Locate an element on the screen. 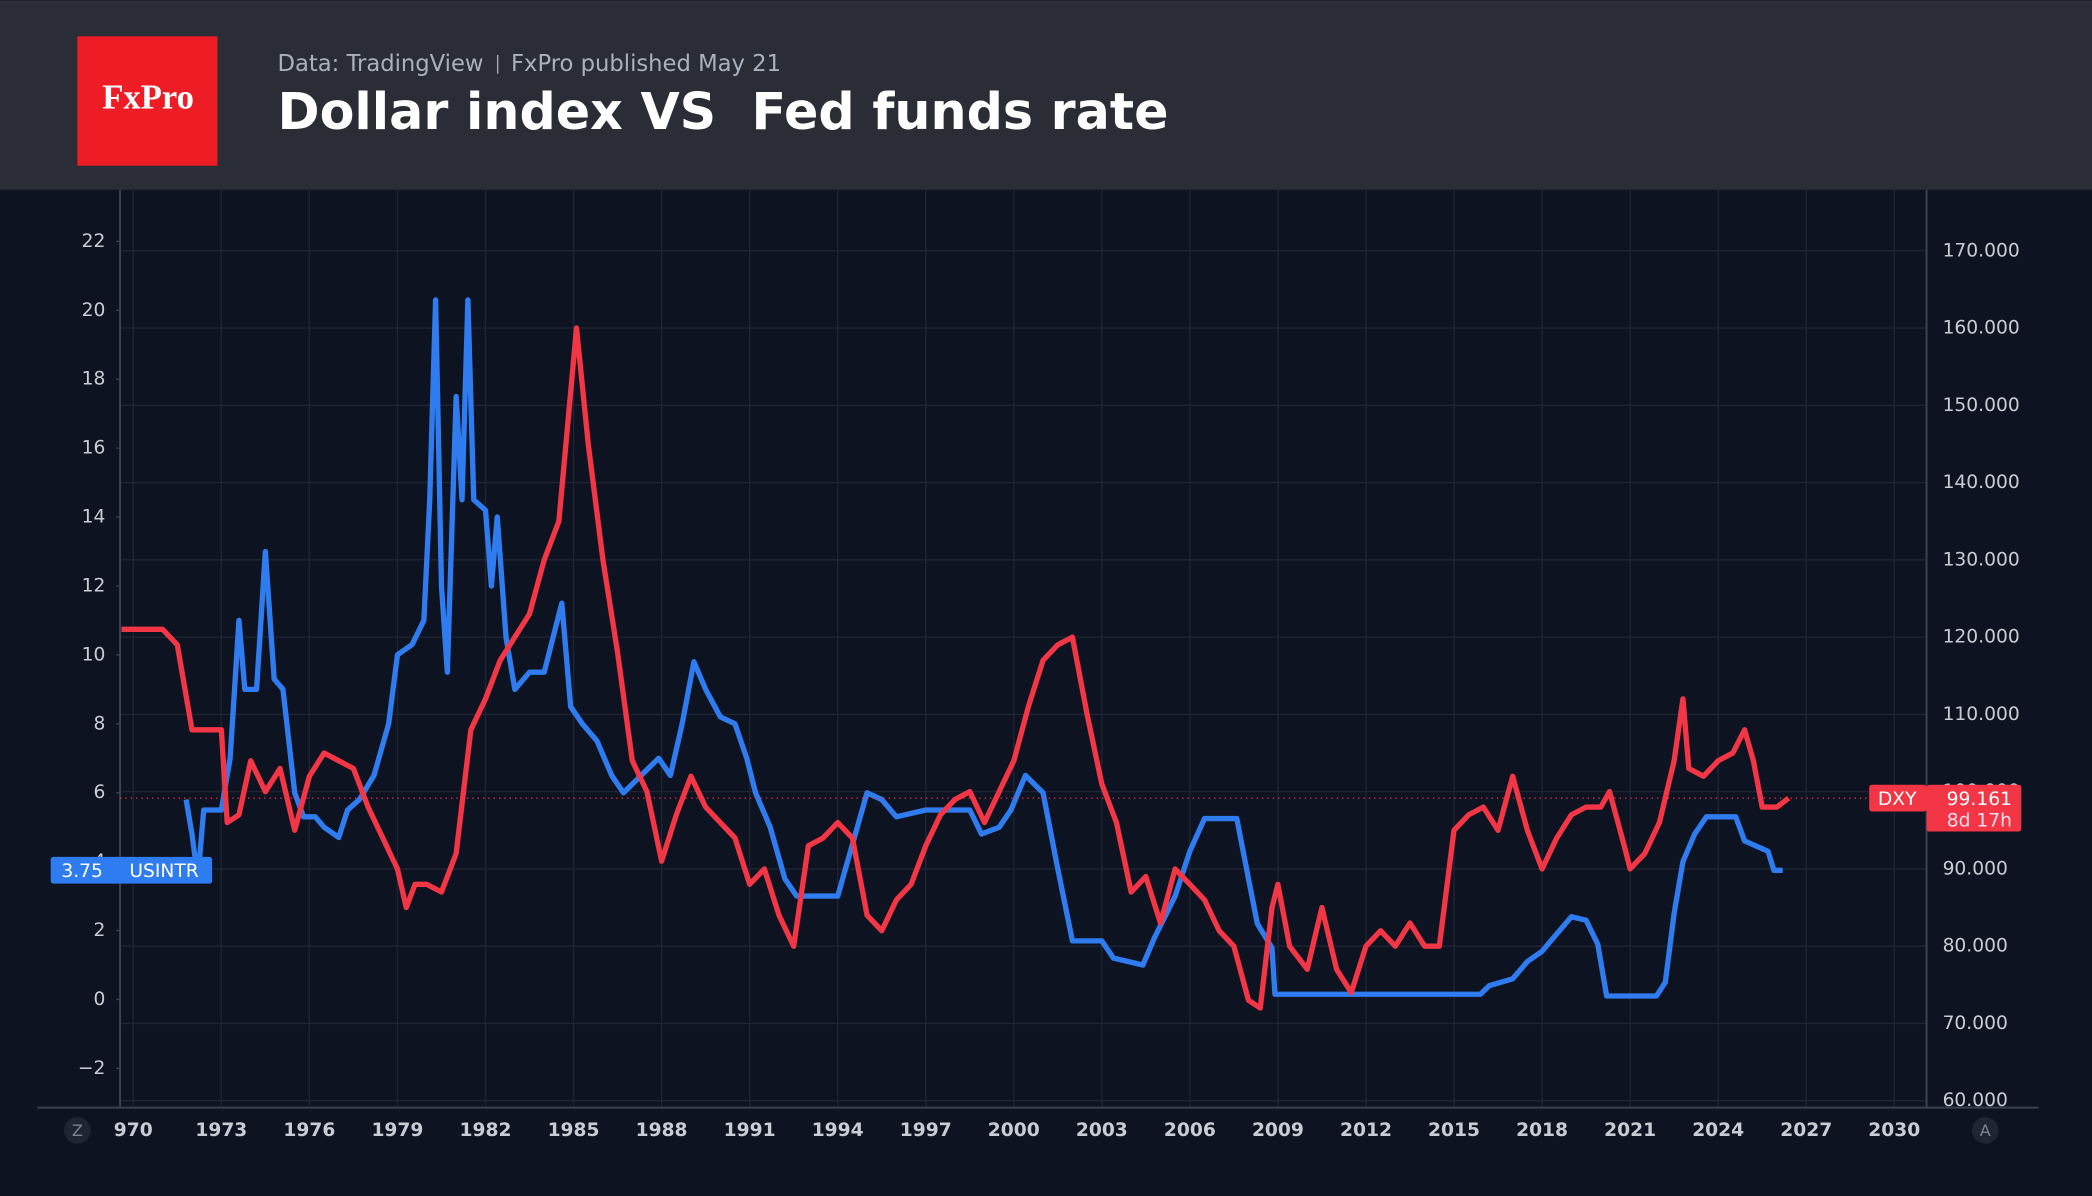  x-tick-label: 1982 is located at coordinates (486, 1130).